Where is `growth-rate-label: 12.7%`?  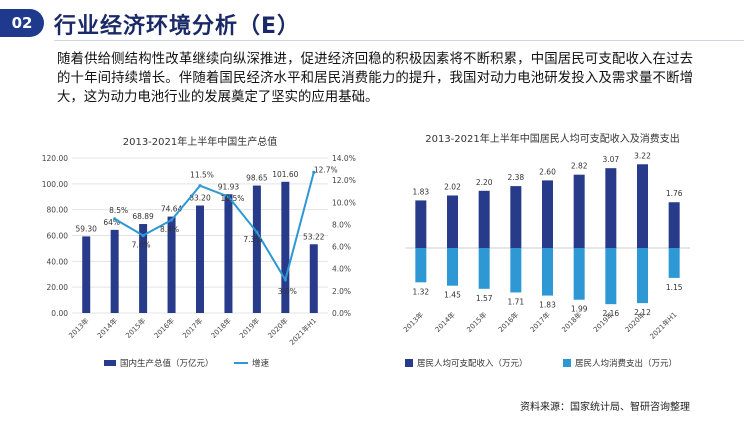
growth-rate-label: 12.7% is located at coordinates (326, 169).